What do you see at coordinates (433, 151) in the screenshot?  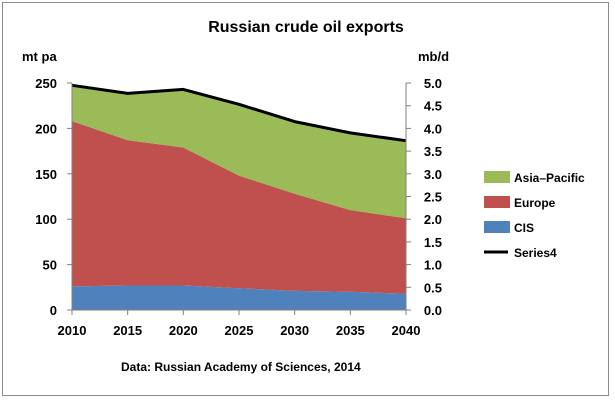 I see `right-tick-label: 3.5` at bounding box center [433, 151].